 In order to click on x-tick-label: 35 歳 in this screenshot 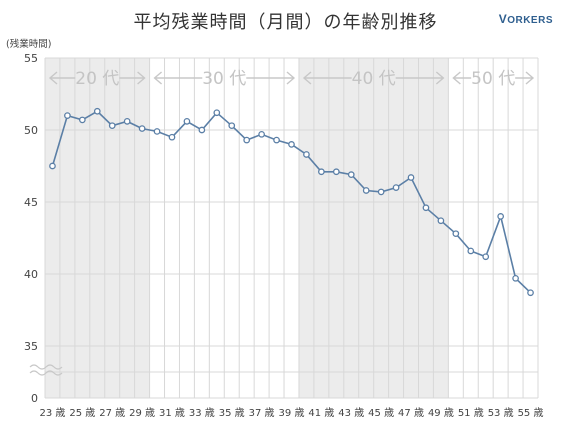, I will do `click(232, 413)`.